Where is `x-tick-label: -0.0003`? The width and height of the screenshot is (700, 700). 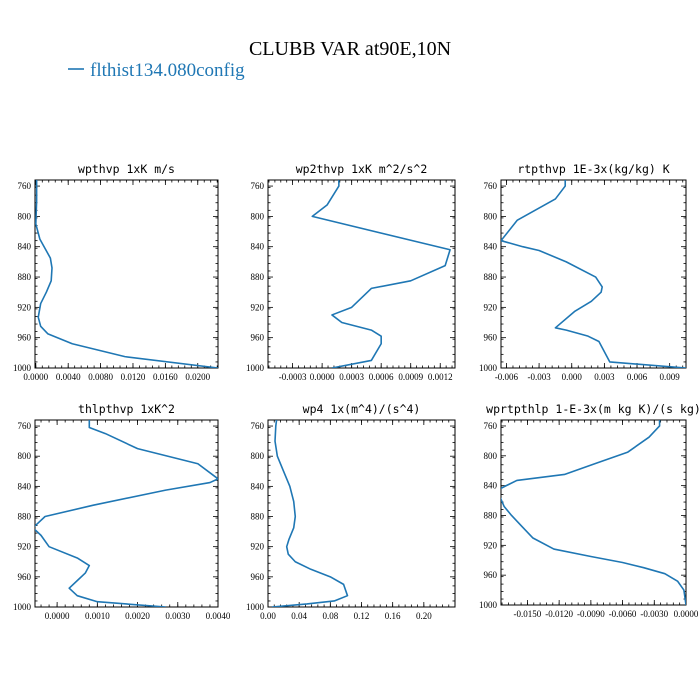
x-tick-label: -0.0003 is located at coordinates (293, 377).